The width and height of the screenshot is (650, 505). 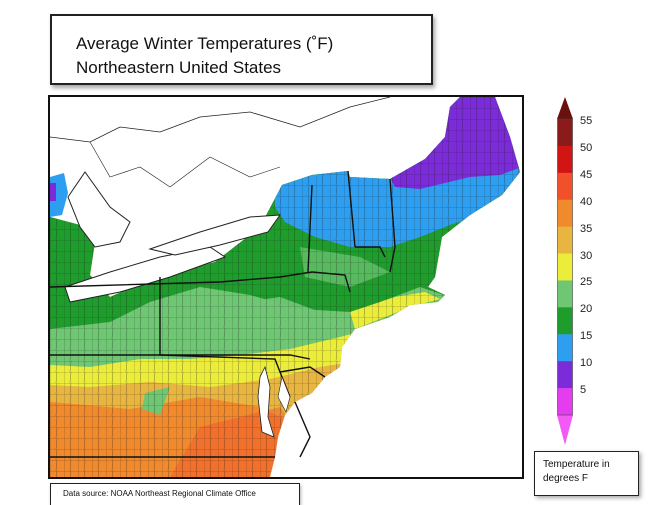 What do you see at coordinates (586, 363) in the screenshot?
I see `legend-tick-10: 10` at bounding box center [586, 363].